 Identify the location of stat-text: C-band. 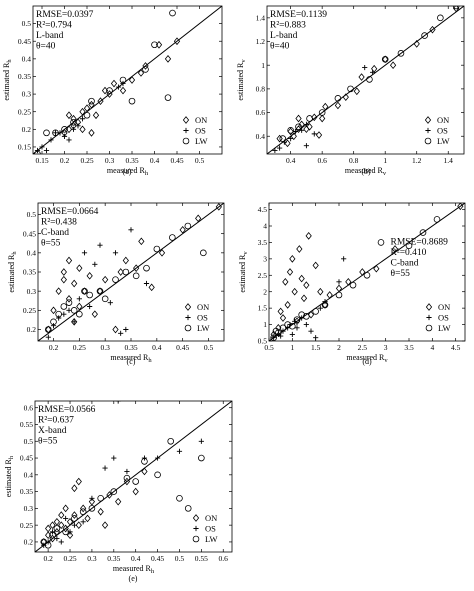
(405, 263).